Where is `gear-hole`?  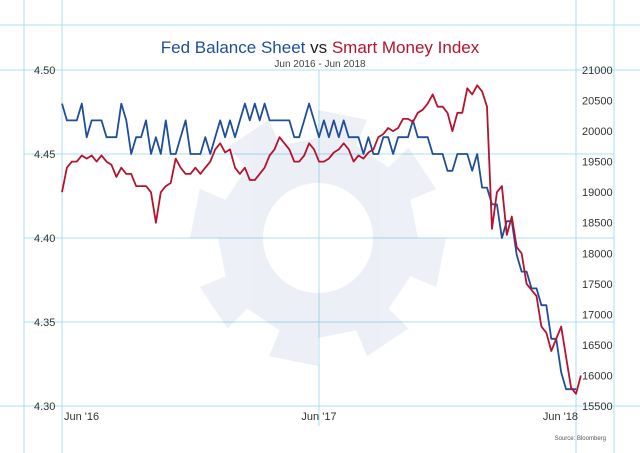
gear-hole is located at coordinates (318, 238).